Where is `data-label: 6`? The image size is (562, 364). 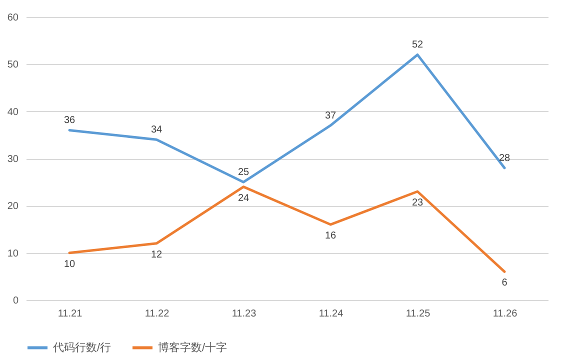 data-label: 6 is located at coordinates (505, 283).